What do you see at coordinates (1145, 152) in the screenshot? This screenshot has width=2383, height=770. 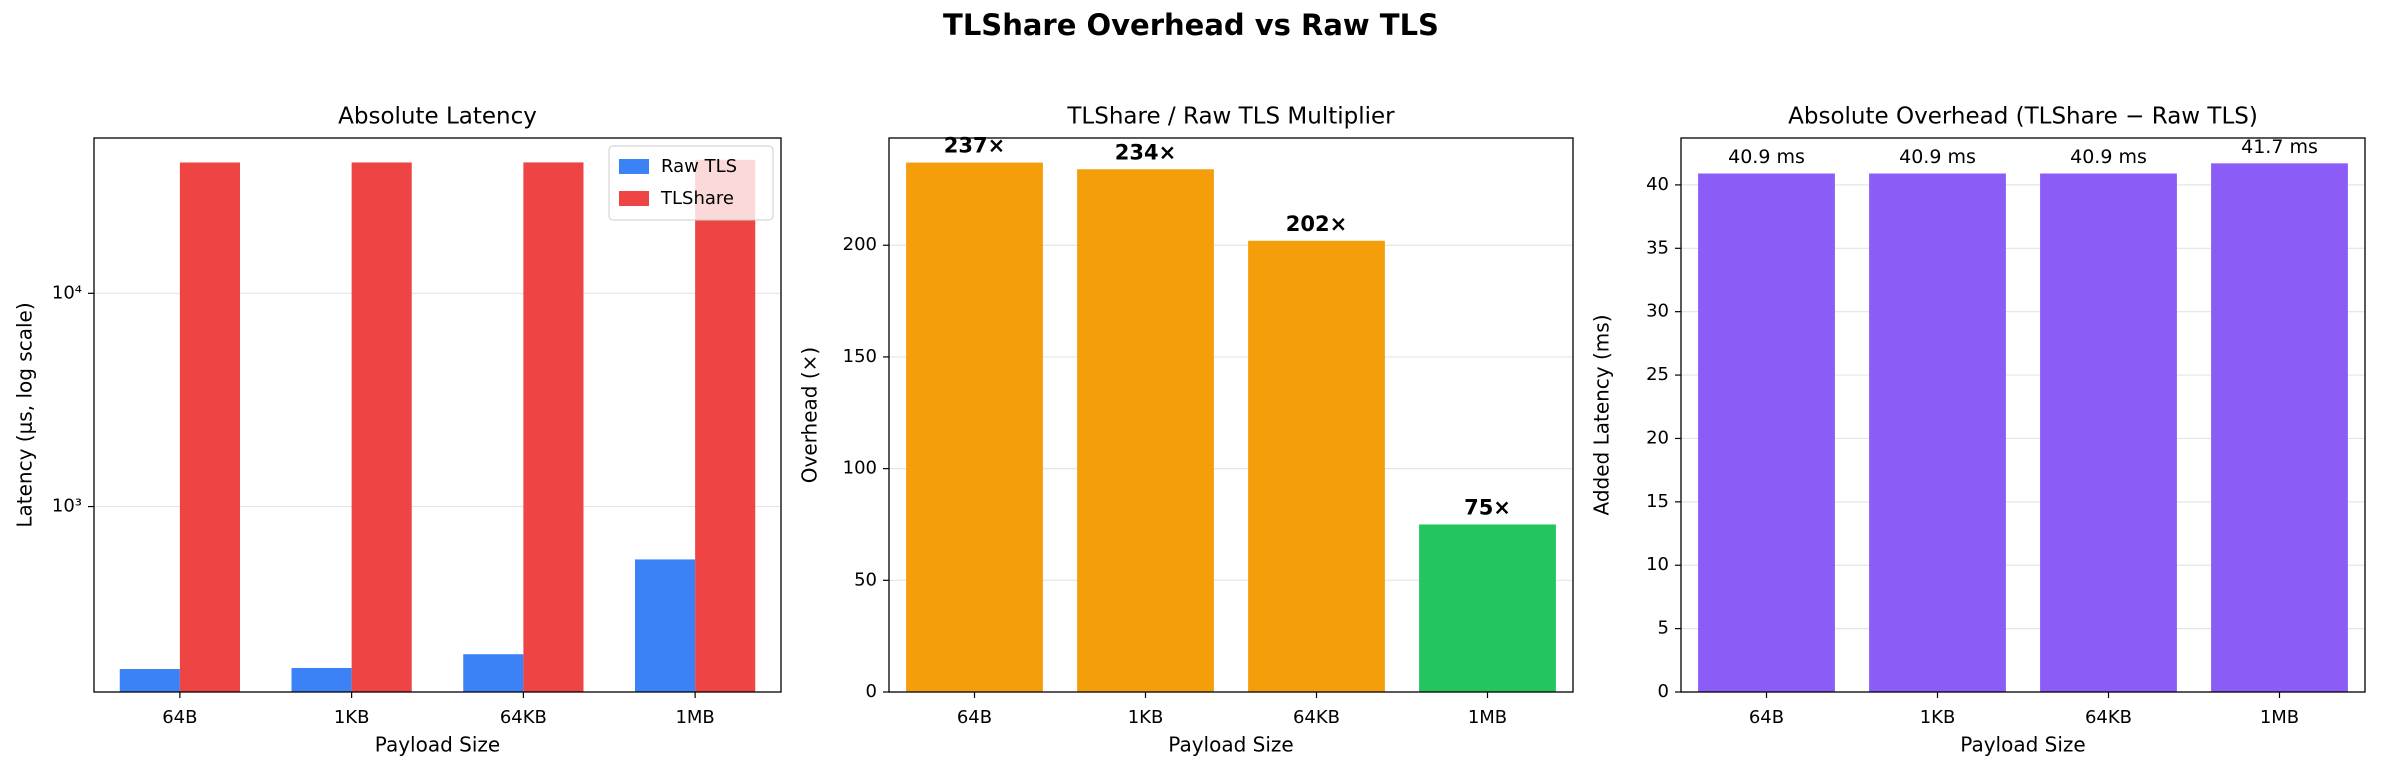 I see `value-label: 234×` at bounding box center [1145, 152].